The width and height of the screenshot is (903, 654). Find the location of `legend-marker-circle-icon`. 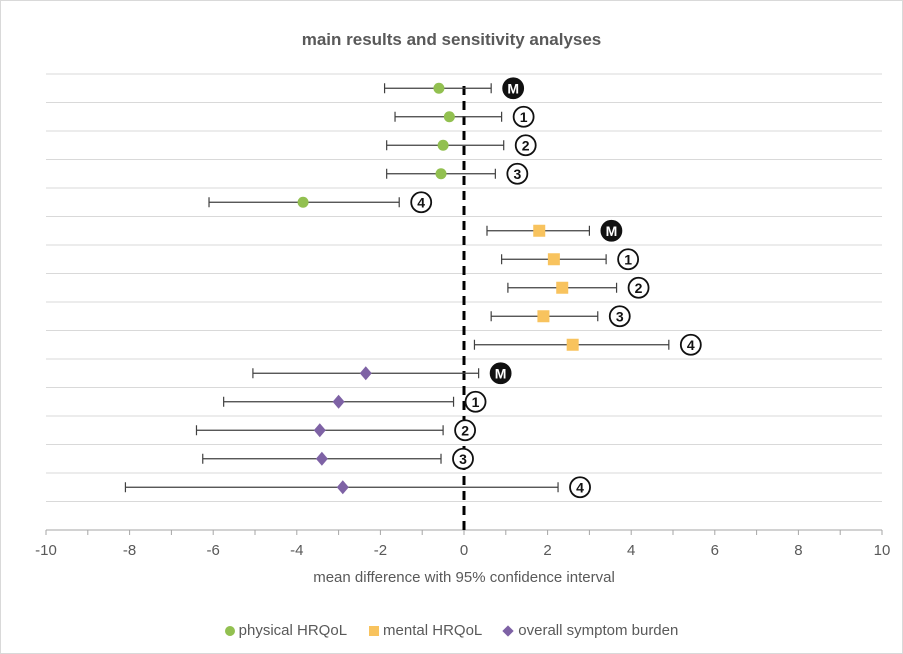

legend-marker-circle-icon is located at coordinates (229, 630).